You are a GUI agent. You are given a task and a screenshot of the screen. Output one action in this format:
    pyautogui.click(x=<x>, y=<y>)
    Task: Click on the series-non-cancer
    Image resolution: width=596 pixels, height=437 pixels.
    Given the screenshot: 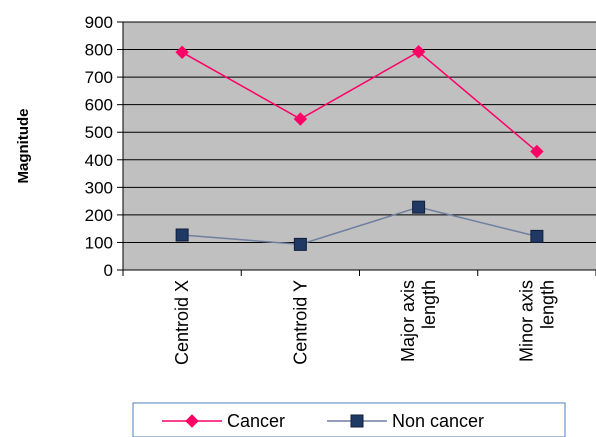 What is the action you would take?
    pyautogui.click(x=359, y=225)
    